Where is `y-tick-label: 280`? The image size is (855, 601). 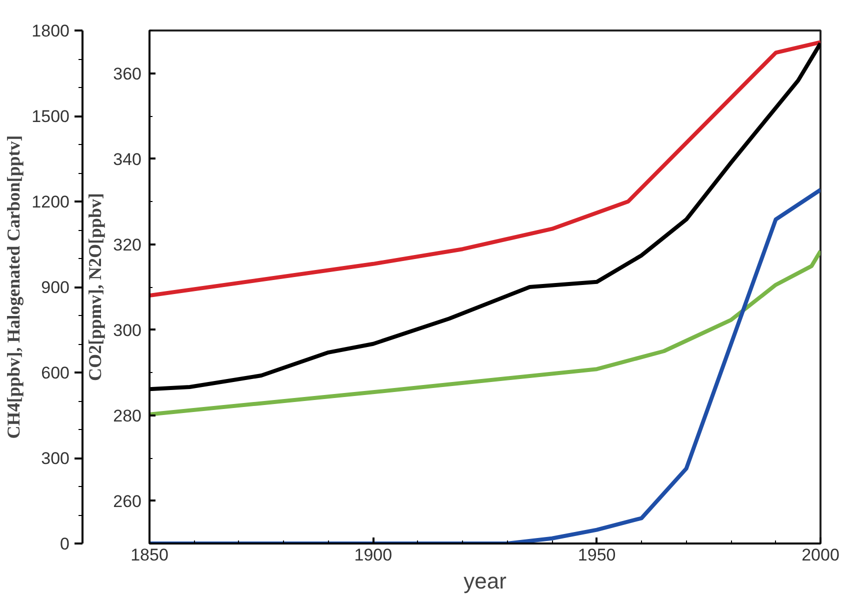
y-tick-label: 280 is located at coordinates (127, 416).